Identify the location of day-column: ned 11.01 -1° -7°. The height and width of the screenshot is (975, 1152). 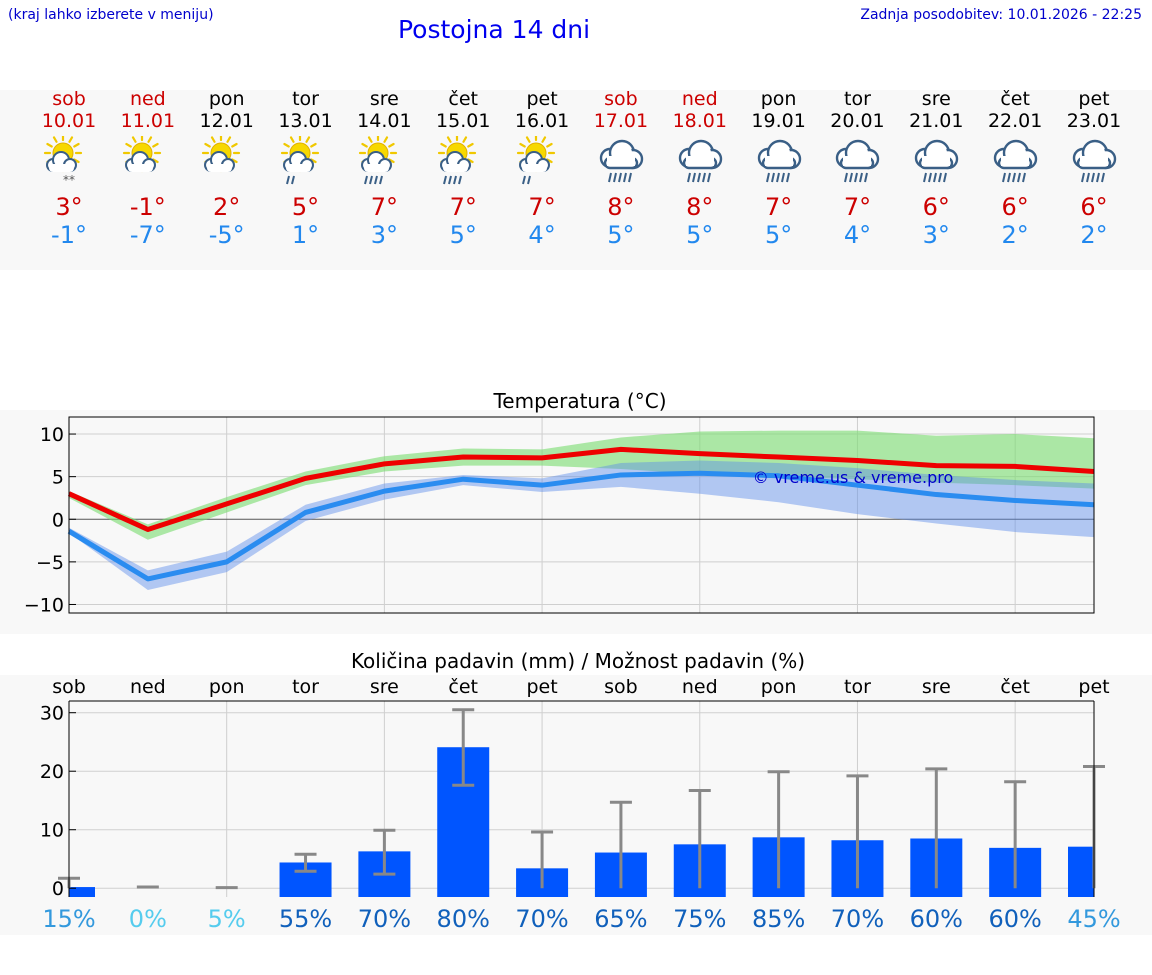
(148, 168).